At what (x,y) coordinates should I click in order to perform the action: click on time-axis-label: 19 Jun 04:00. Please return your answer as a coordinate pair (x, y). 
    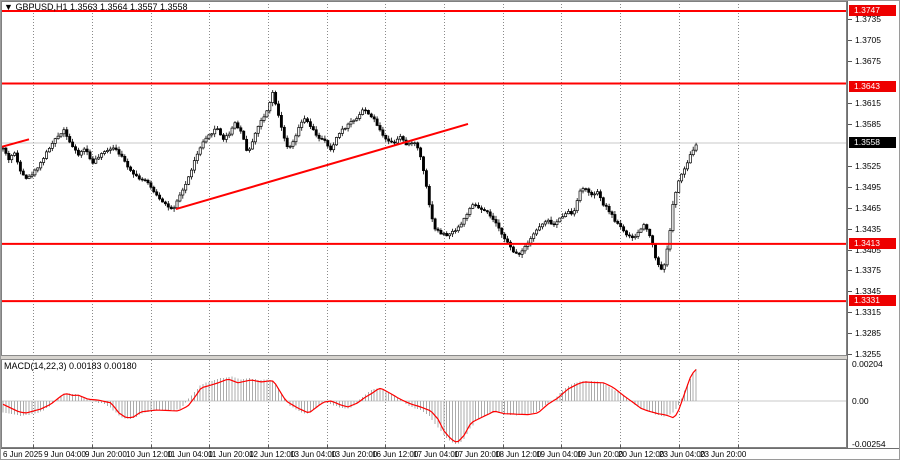
    Looking at the image, I should click on (559, 454).